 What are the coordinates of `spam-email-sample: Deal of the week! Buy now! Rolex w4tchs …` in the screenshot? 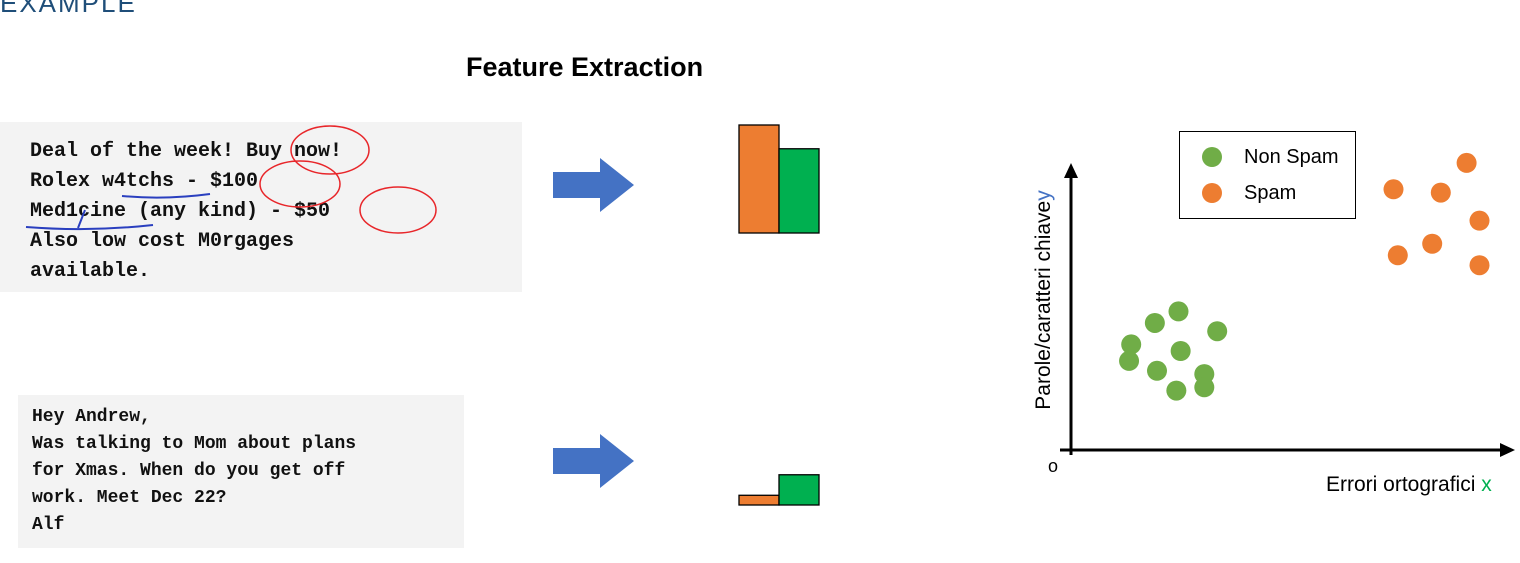 It's located at (261, 207).